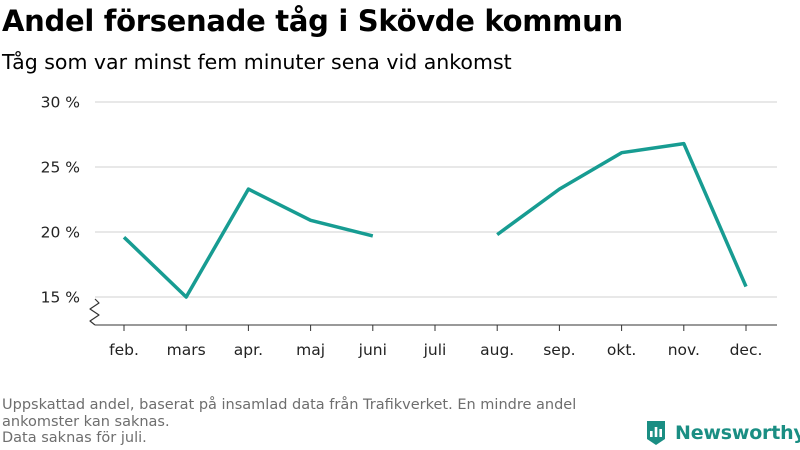 The height and width of the screenshot is (450, 800). What do you see at coordinates (60, 200) in the screenshot?
I see `y-axis-ticks: 15 % 20 % 25 % 30 %` at bounding box center [60, 200].